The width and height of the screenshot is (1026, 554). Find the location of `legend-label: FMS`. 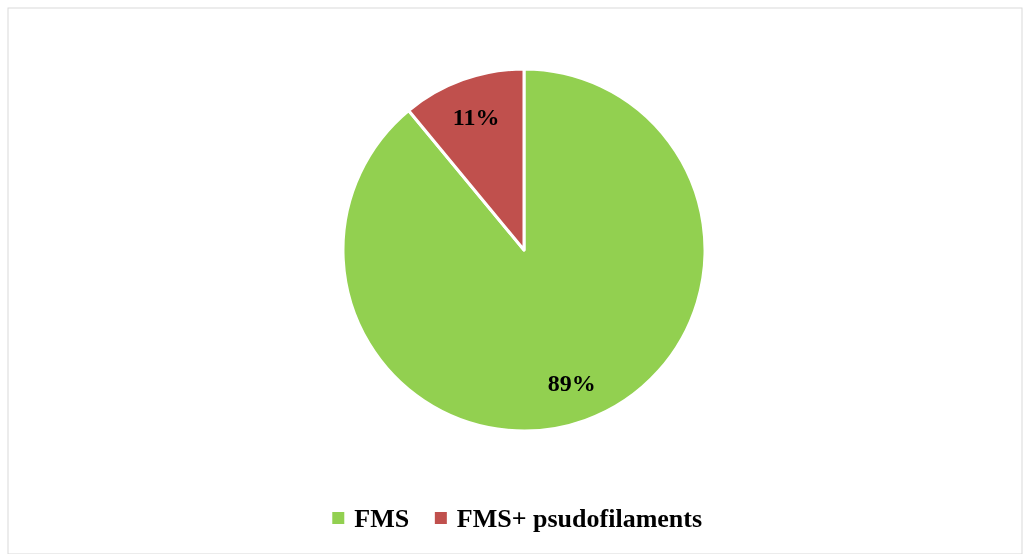

legend-label: FMS is located at coordinates (382, 518).